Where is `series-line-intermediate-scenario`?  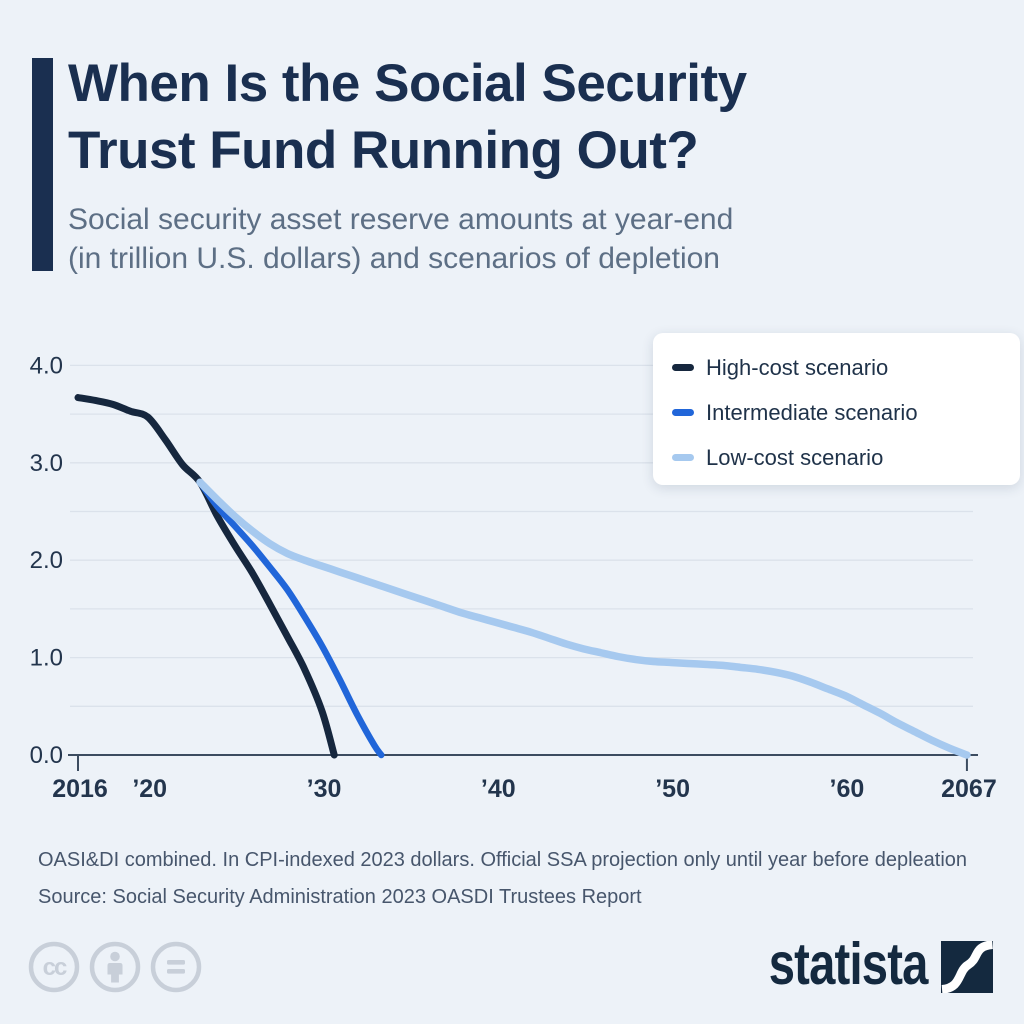 series-line-intermediate-scenario is located at coordinates (290, 619).